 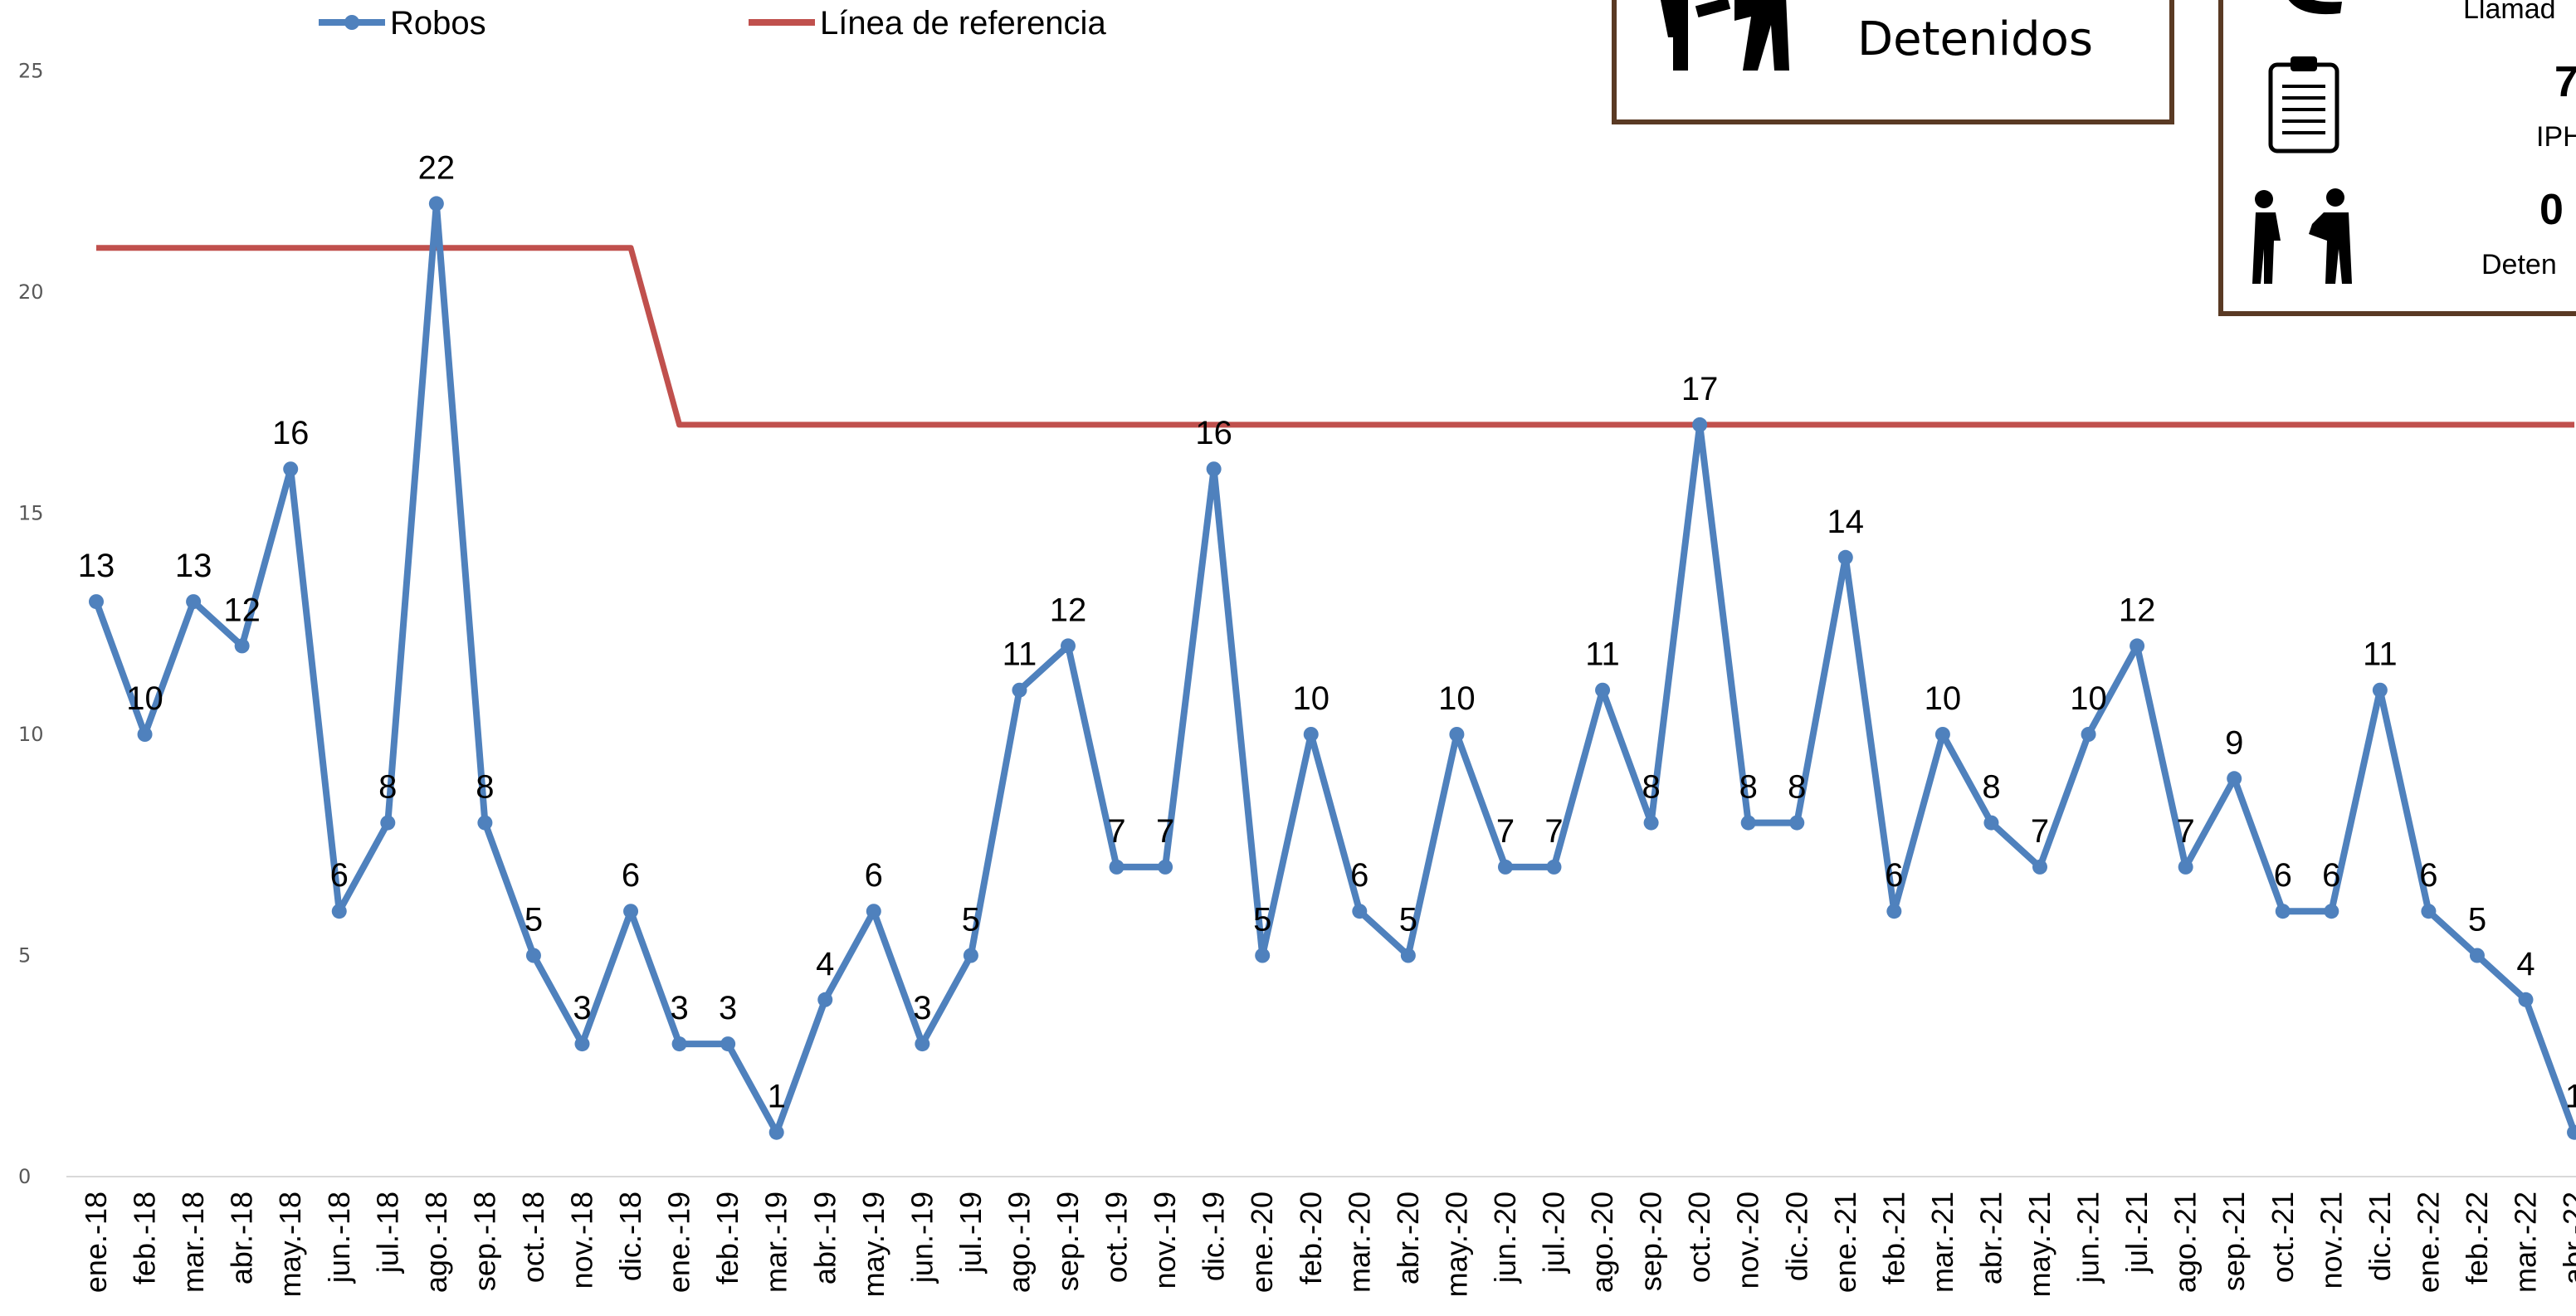 What do you see at coordinates (1117, 1237) in the screenshot?
I see `x-tick-label: oct.-19` at bounding box center [1117, 1237].